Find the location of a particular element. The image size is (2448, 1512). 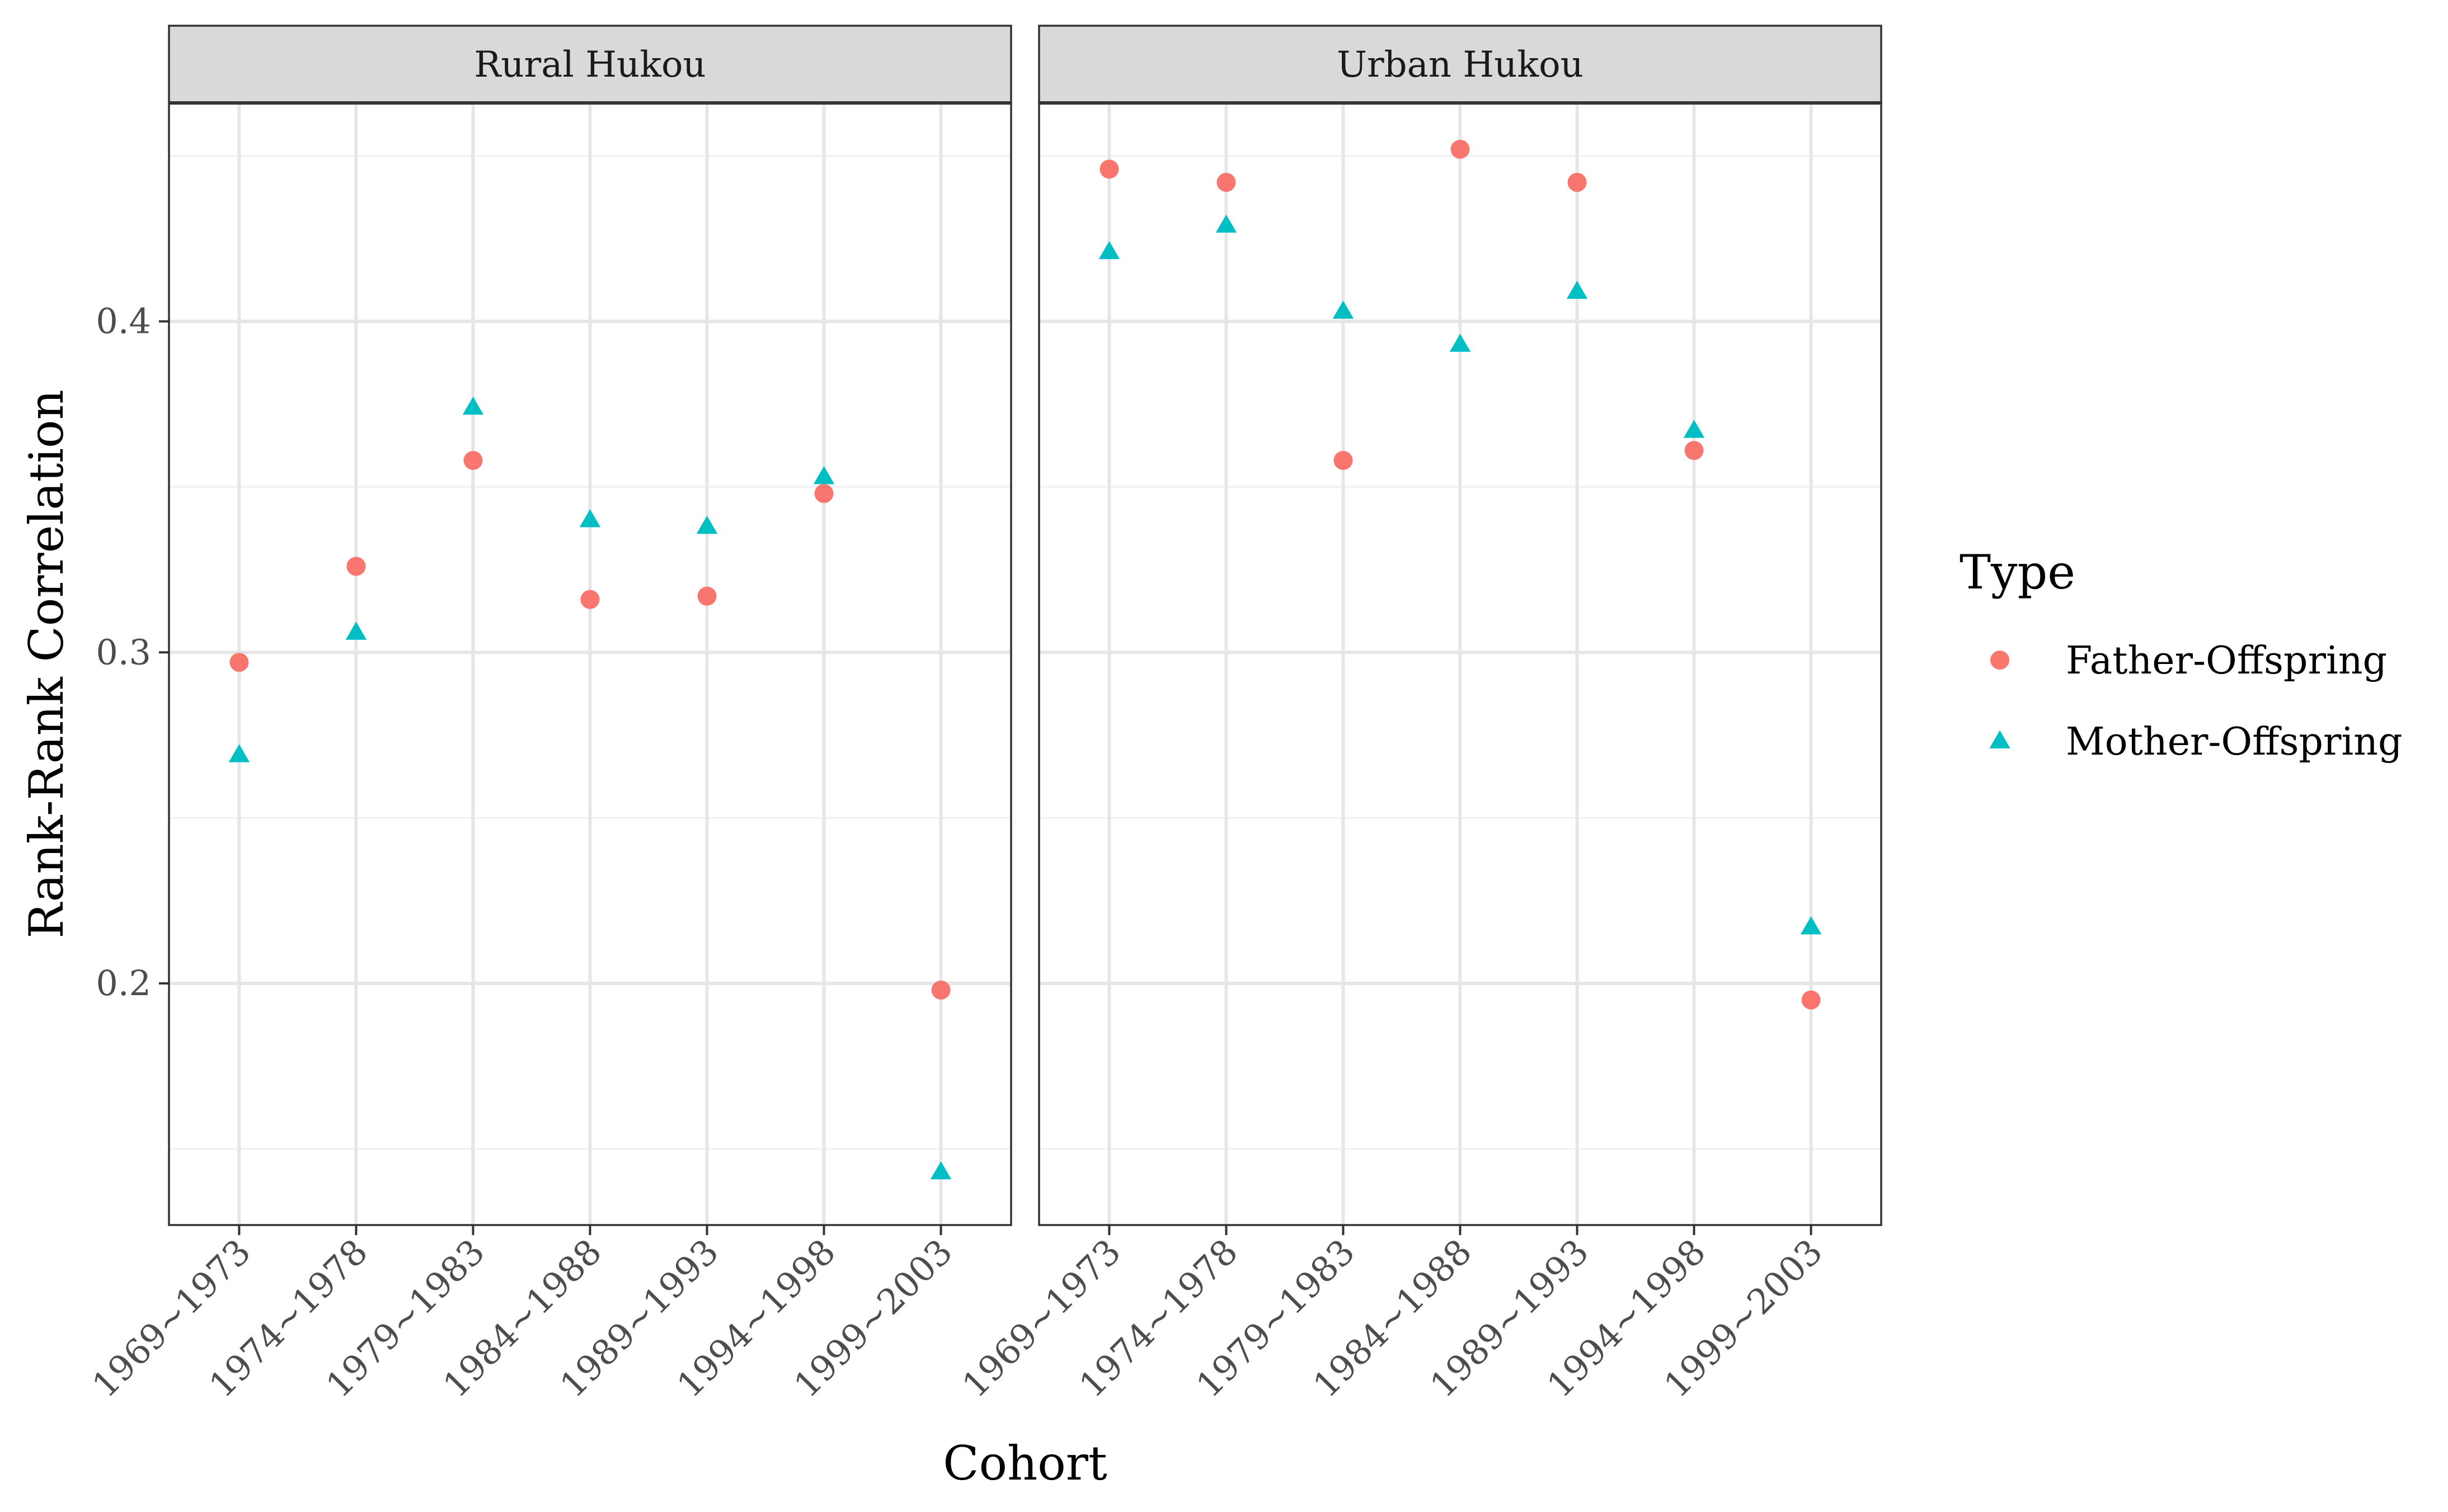

legend-label: Father-Offspring is located at coordinates (2226, 661).